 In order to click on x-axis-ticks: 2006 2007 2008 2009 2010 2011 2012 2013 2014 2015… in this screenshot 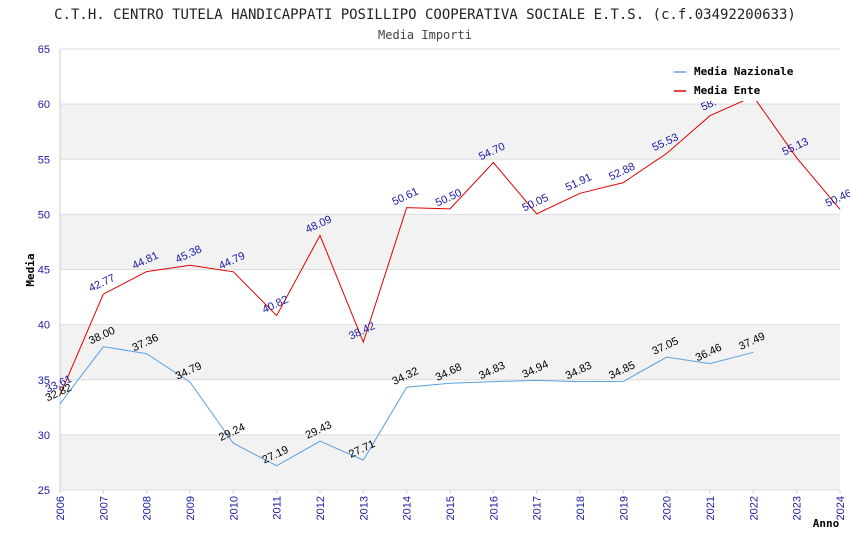, I will do `click(451, 505)`.